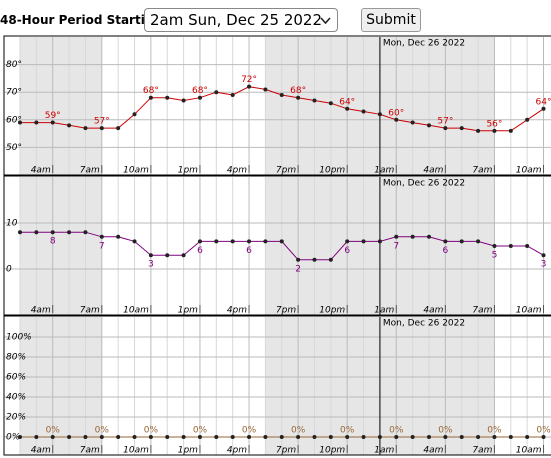  Describe the element at coordinates (102, 122) in the screenshot. I see `data-label: 57°` at that location.